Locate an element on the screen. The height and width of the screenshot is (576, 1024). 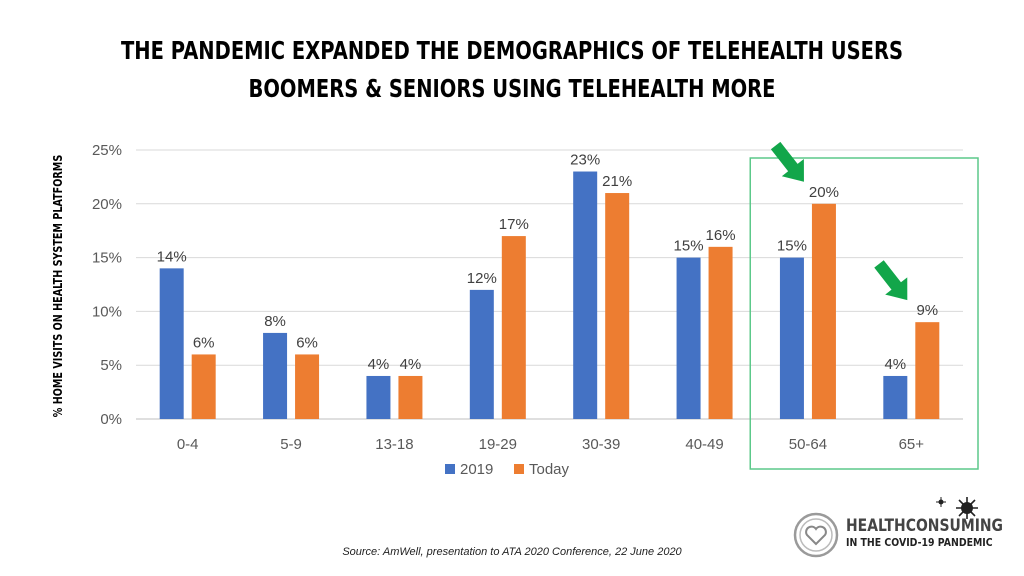
bar-2019-65+ is located at coordinates (895, 397).